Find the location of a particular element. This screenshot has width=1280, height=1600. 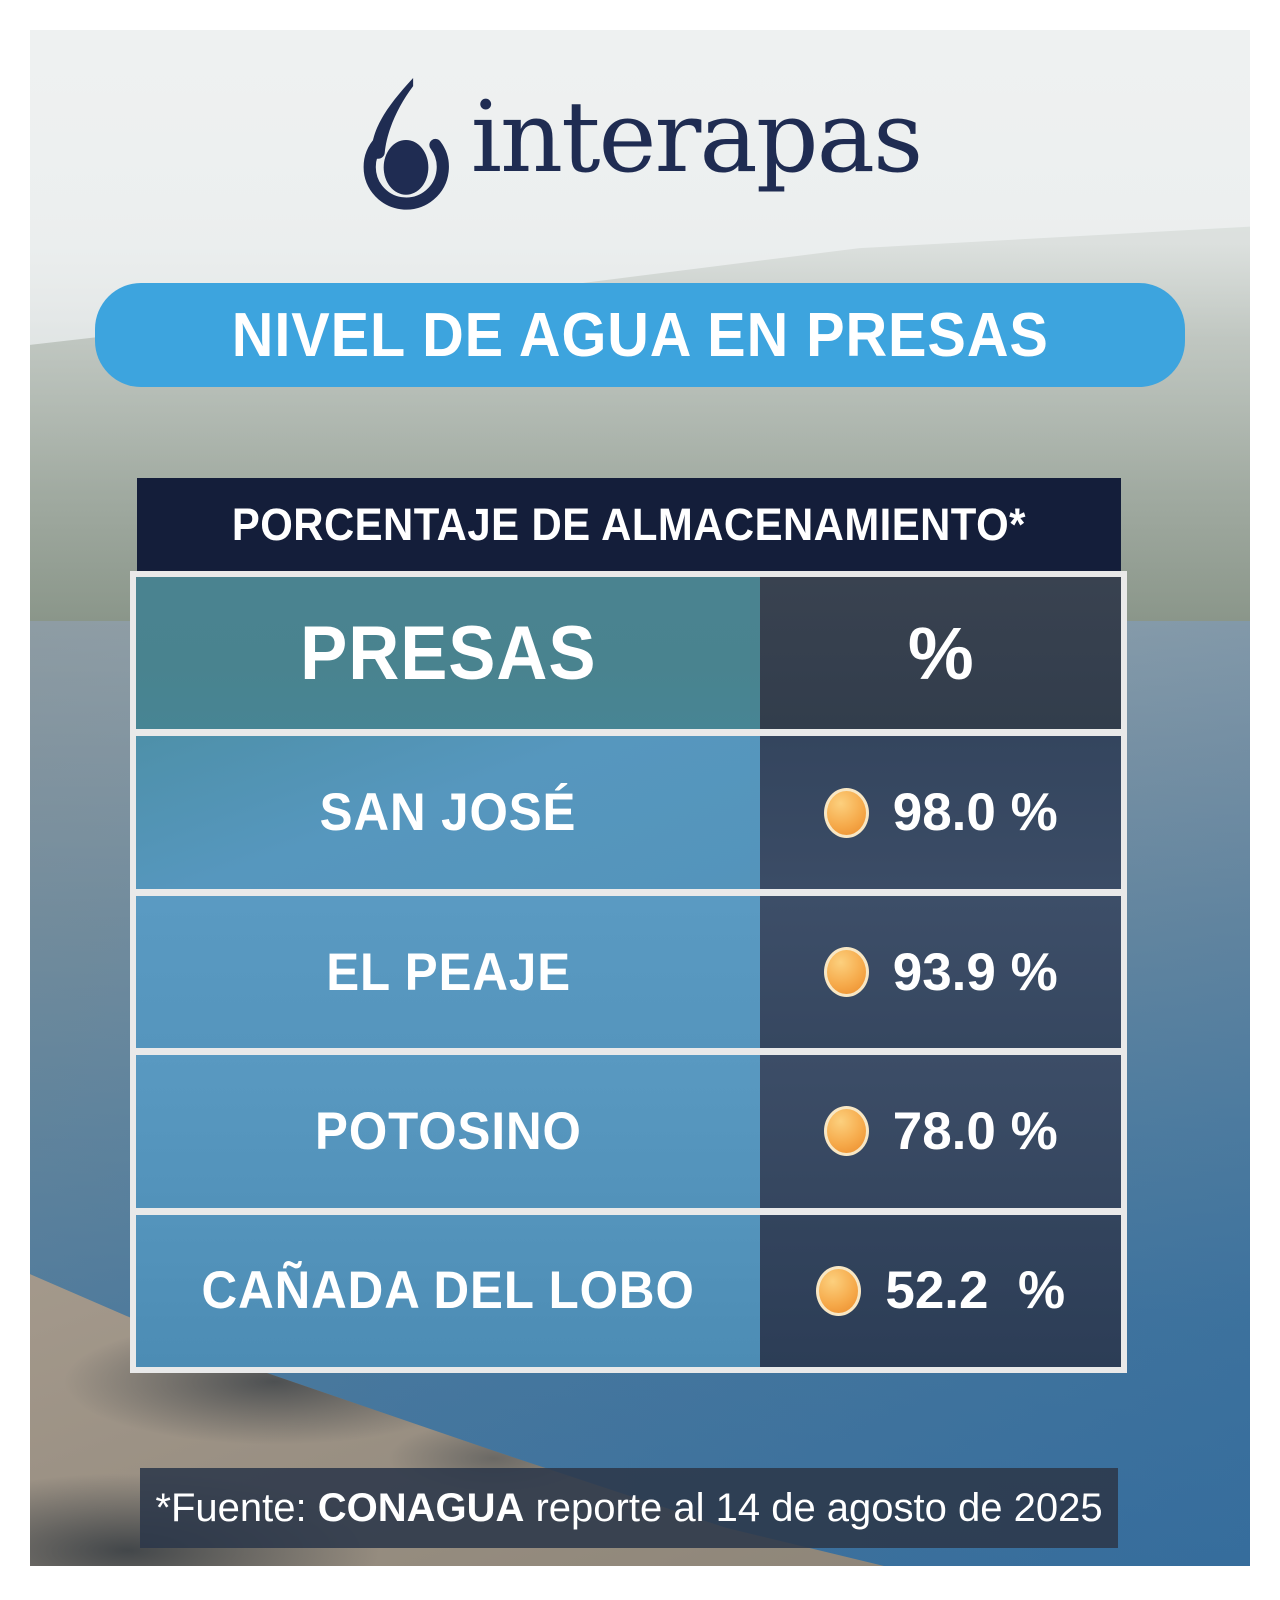

dam-name-label: POTOSINO is located at coordinates (448, 1131).